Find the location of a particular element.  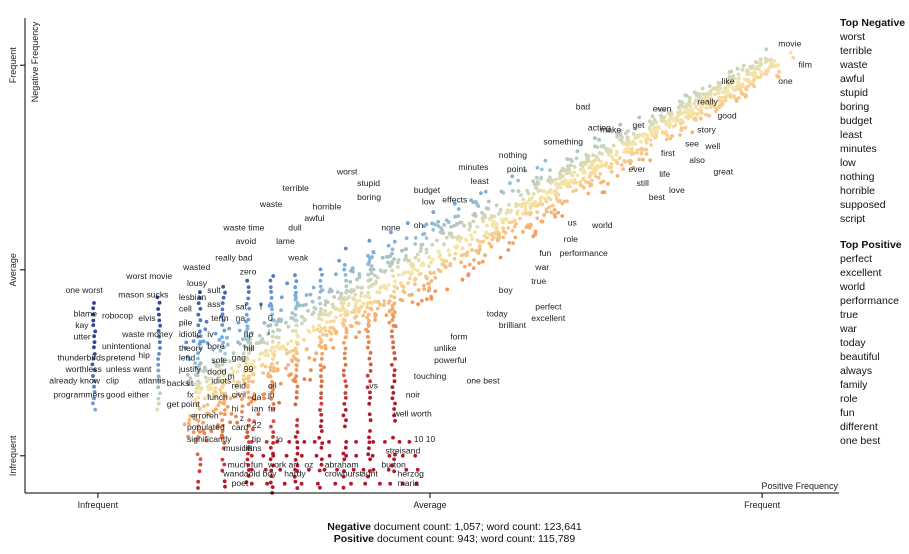

negative-term: awful is located at coordinates (852, 79).